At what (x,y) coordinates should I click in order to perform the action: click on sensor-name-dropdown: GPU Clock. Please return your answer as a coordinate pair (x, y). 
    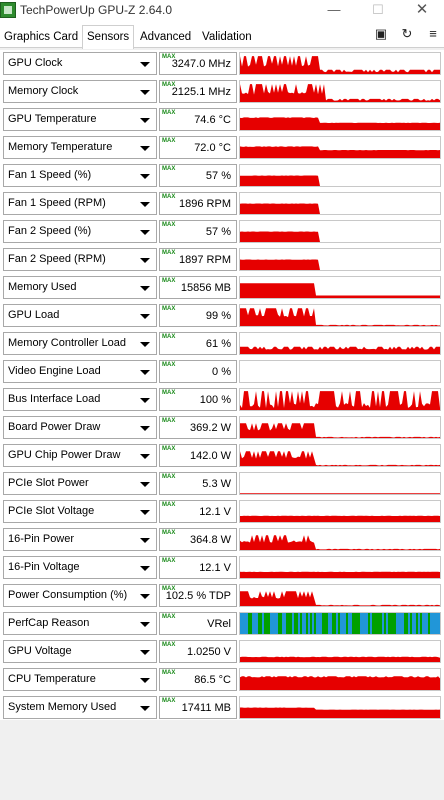
    Looking at the image, I should click on (80, 63).